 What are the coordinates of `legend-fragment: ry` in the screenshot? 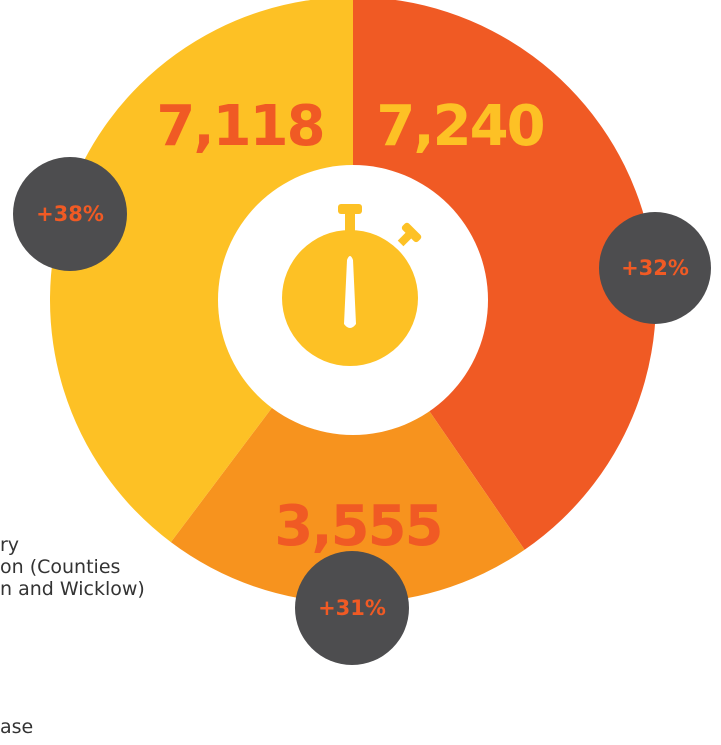 It's located at (10, 545).